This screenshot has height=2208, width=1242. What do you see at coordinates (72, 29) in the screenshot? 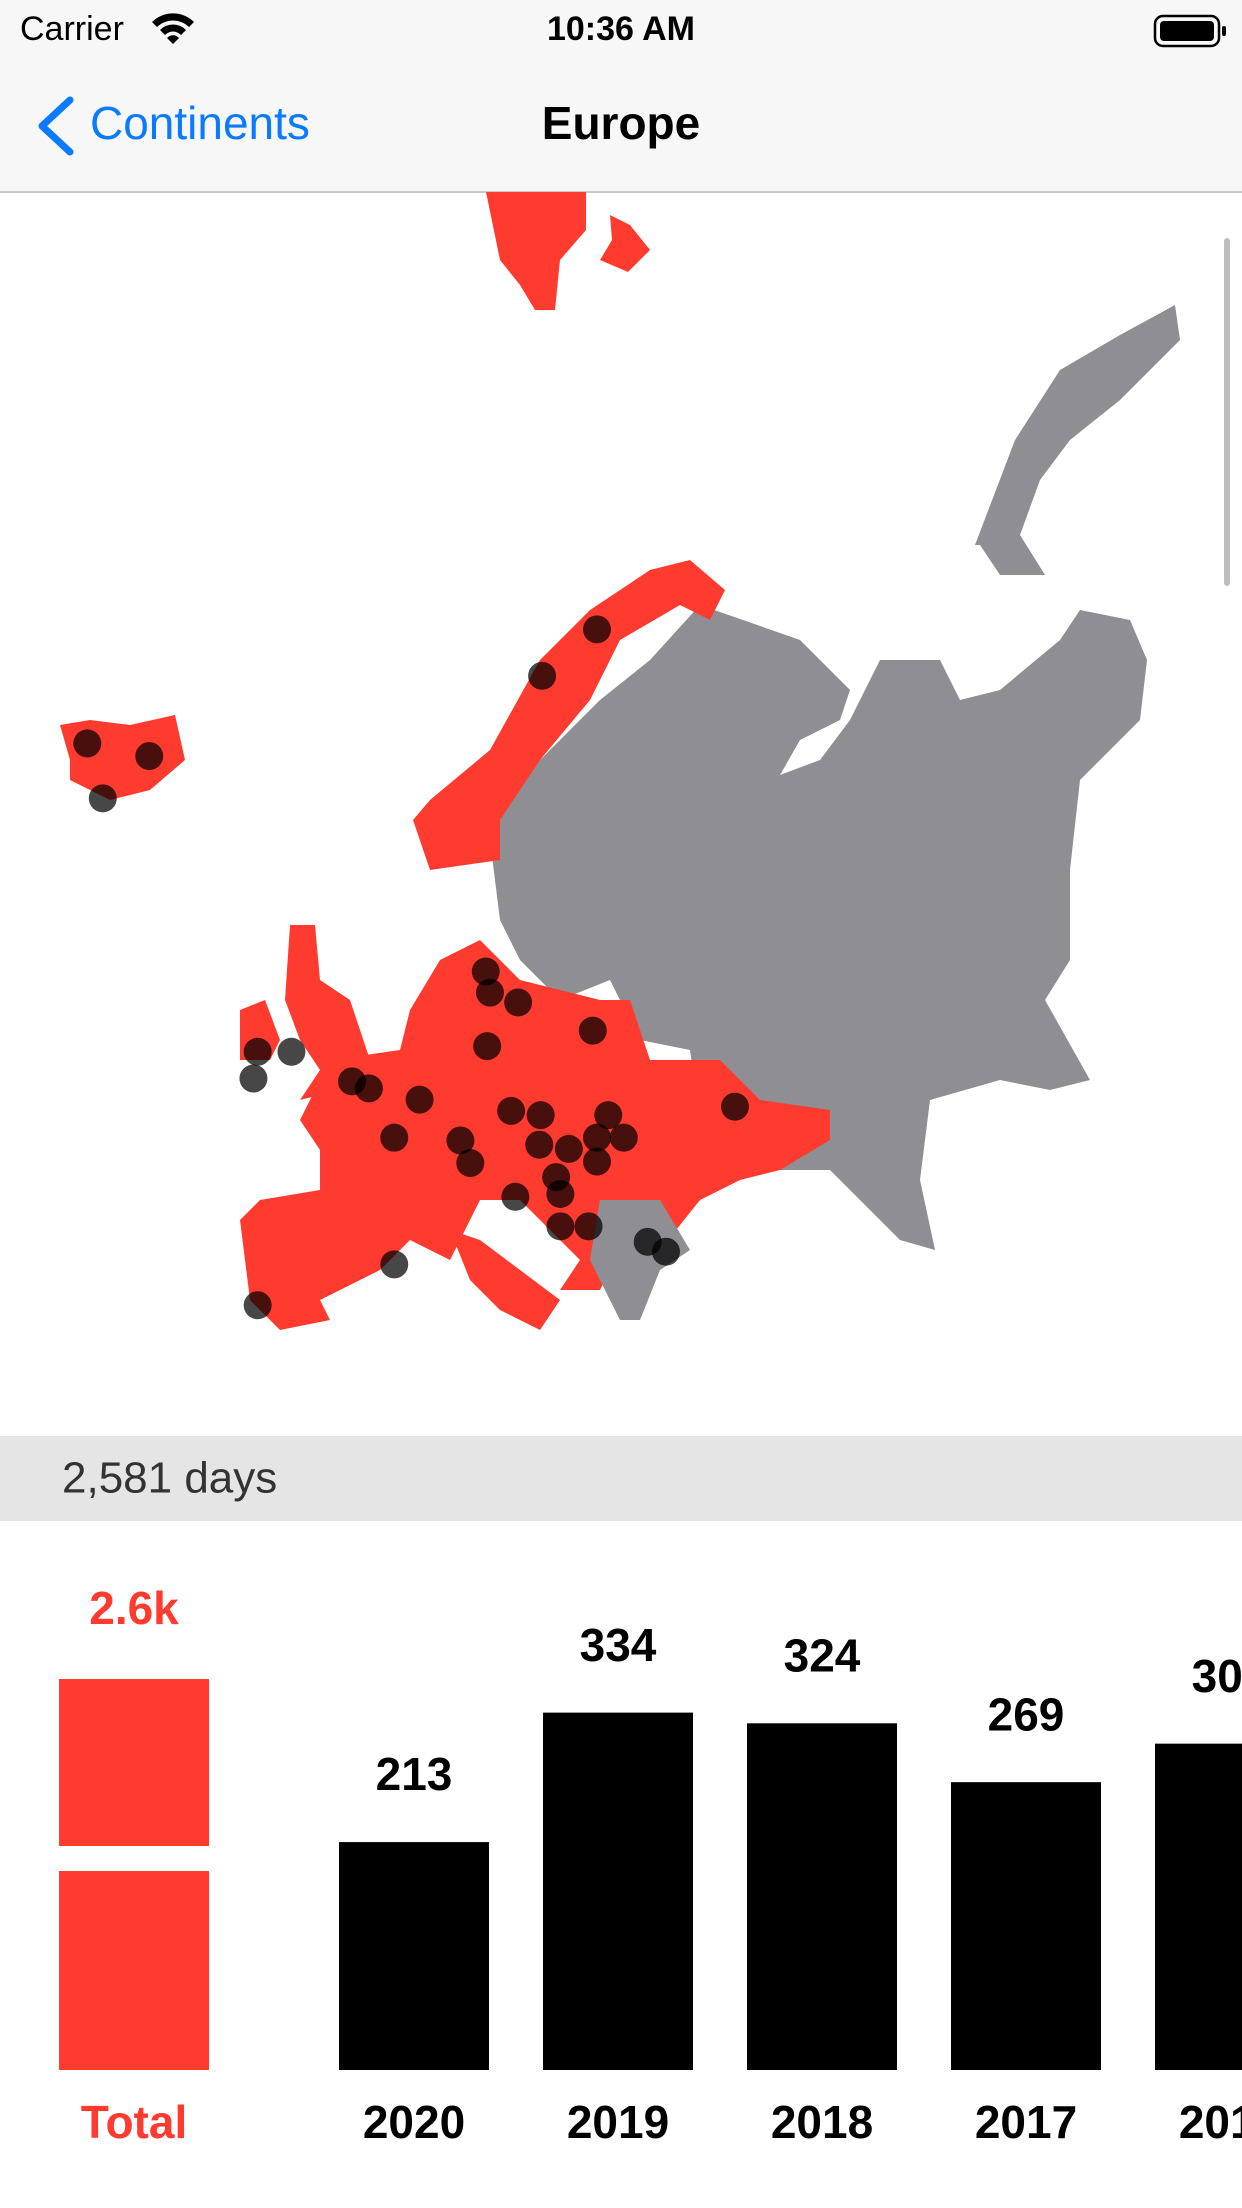
I see `carrier: Carrier` at bounding box center [72, 29].